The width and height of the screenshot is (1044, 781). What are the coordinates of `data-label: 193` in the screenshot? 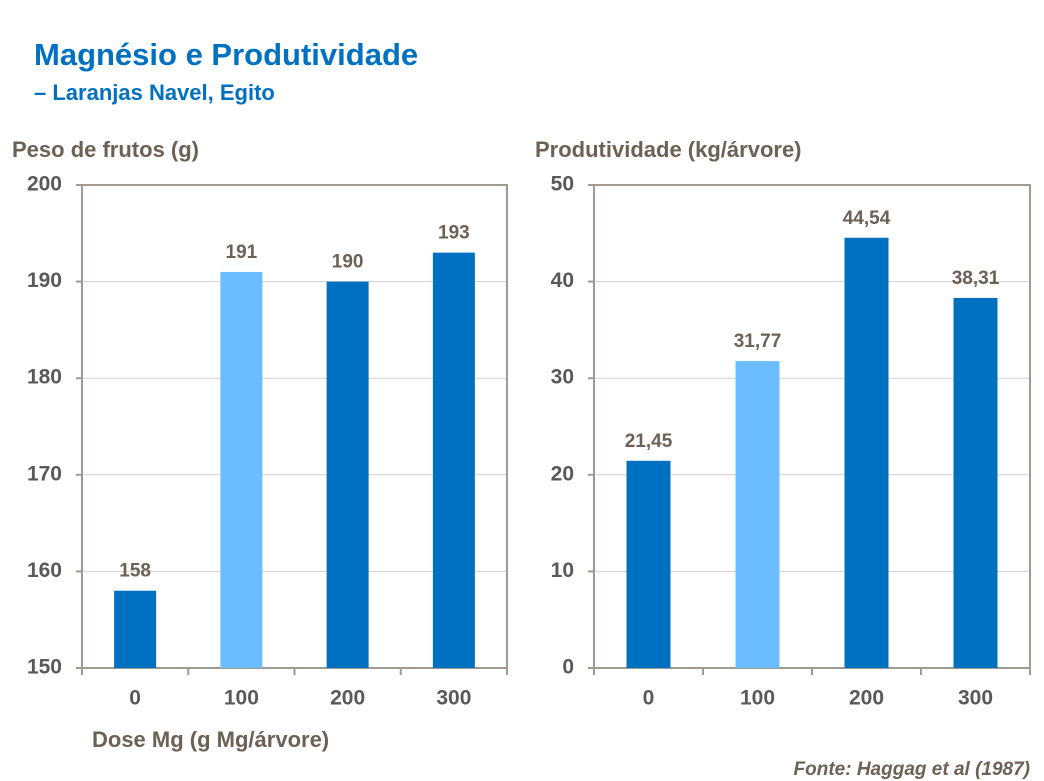 It's located at (454, 233).